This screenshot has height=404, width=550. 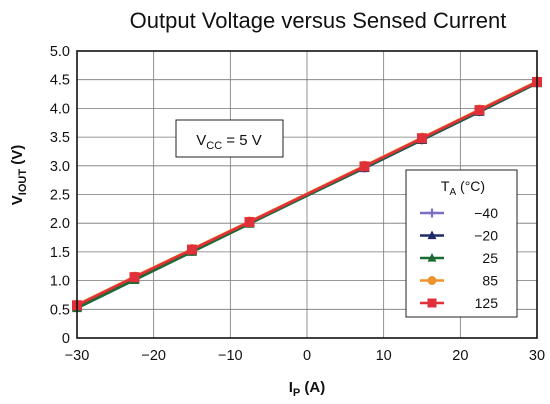 I want to click on y-tick-label: 0.5, so click(x=60, y=310).